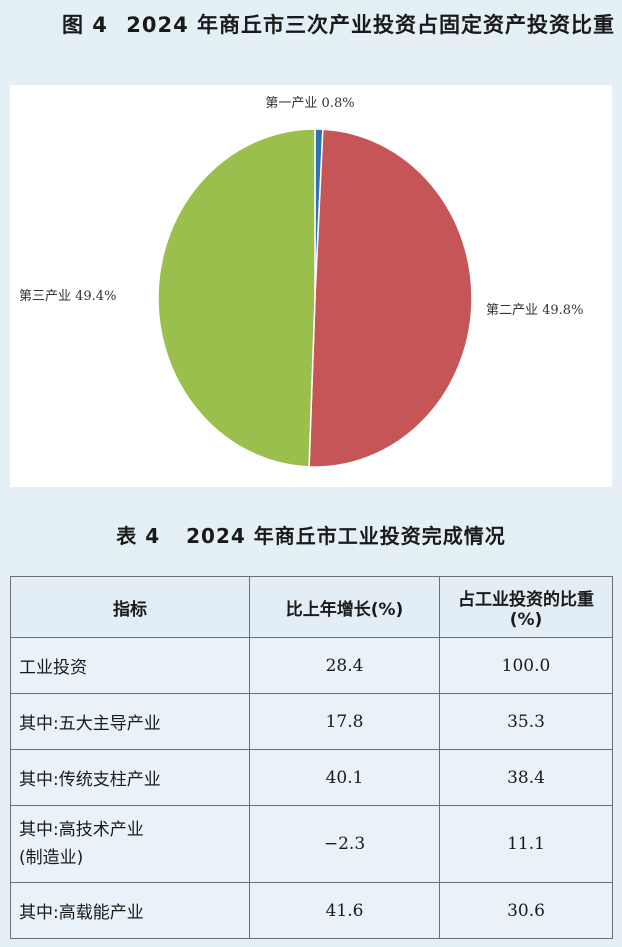 Image resolution: width=622 pixels, height=947 pixels. I want to click on table-row: 其中:传统支柱产业 40.1 38.4, so click(311, 777).